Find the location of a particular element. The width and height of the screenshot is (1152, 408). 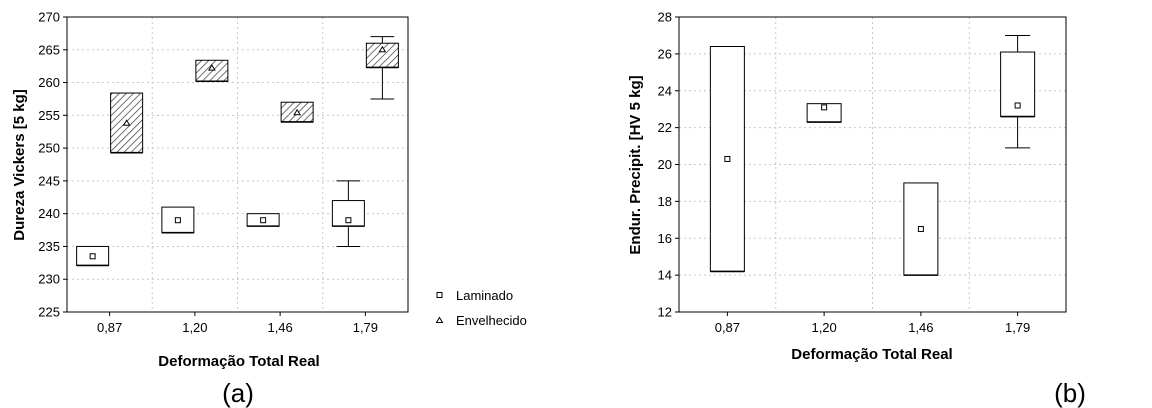

legend-label-envelhecido: Envelhecido is located at coordinates (491, 320).